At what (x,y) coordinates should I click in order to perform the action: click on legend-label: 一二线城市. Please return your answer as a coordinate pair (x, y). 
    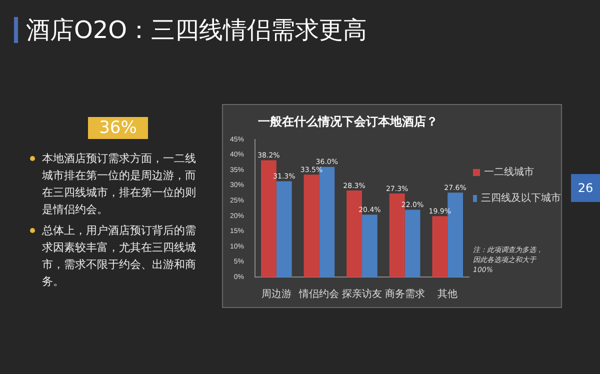
    Looking at the image, I should click on (509, 172).